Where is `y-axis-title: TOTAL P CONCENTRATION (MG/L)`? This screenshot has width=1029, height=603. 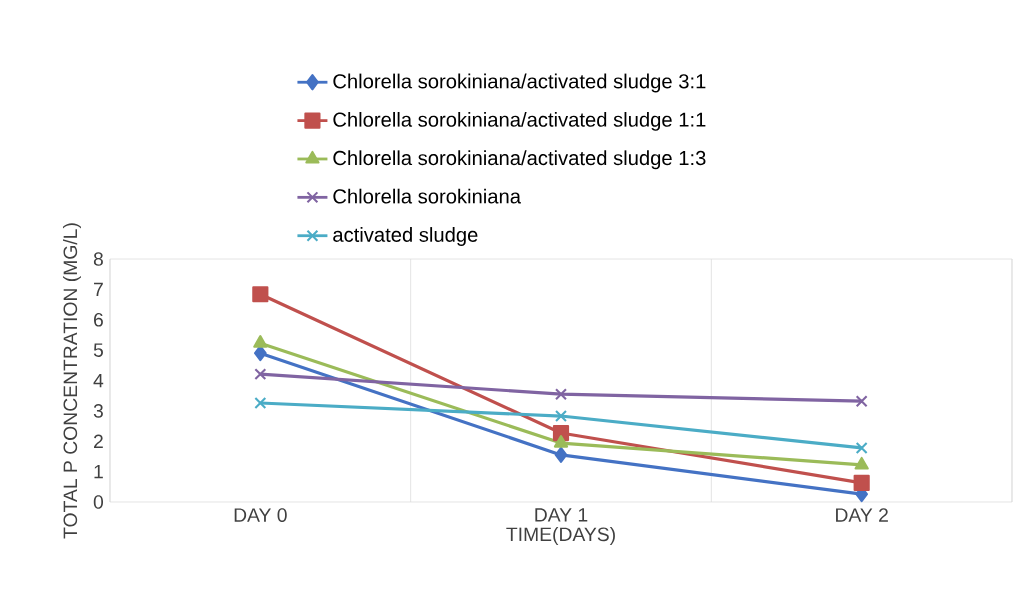 y-axis-title: TOTAL P CONCENTRATION (MG/L) is located at coordinates (71, 381).